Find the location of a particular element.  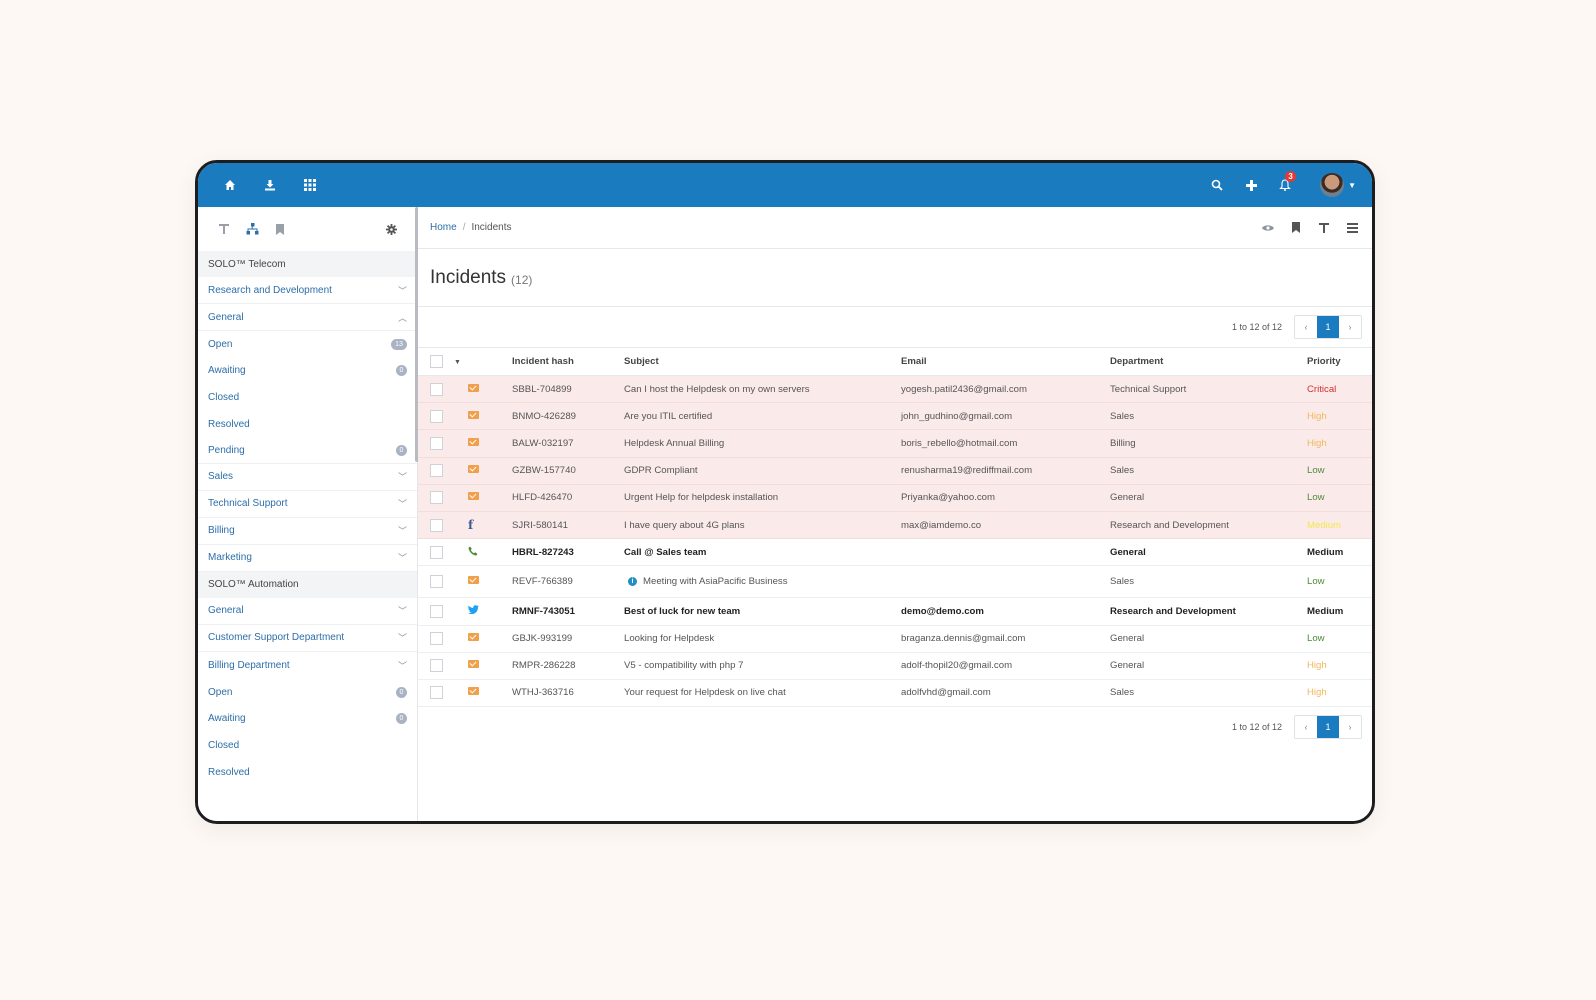

sidebar-subitem-awaiting: Awaiting 0 is located at coordinates (307, 371).